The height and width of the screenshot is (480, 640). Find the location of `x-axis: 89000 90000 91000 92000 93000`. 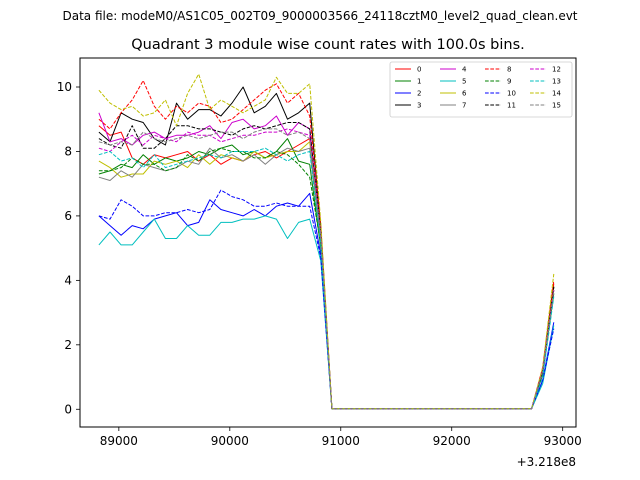

x-axis: 89000 90000 91000 92000 93000 is located at coordinates (341, 437).